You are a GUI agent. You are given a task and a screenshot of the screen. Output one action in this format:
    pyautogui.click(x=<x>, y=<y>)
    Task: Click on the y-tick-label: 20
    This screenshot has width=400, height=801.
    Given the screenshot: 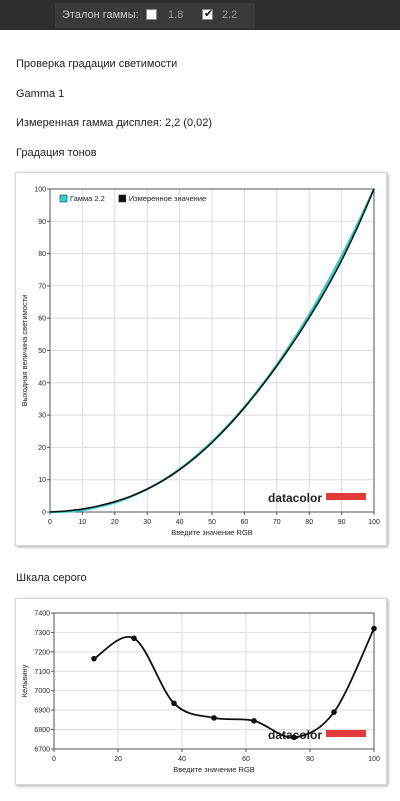 What is the action you would take?
    pyautogui.click(x=42, y=448)
    